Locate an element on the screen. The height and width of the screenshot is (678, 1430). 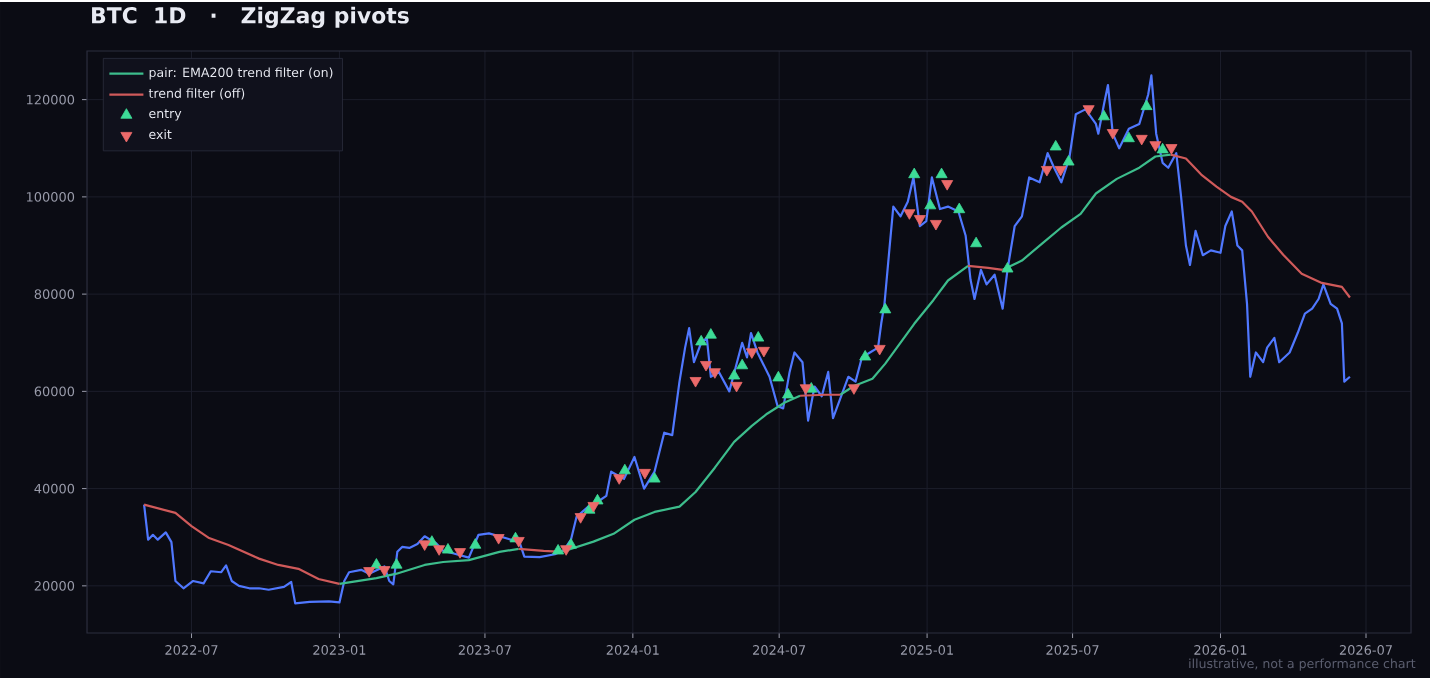
x-tick-label: 2024-07 is located at coordinates (779, 650).